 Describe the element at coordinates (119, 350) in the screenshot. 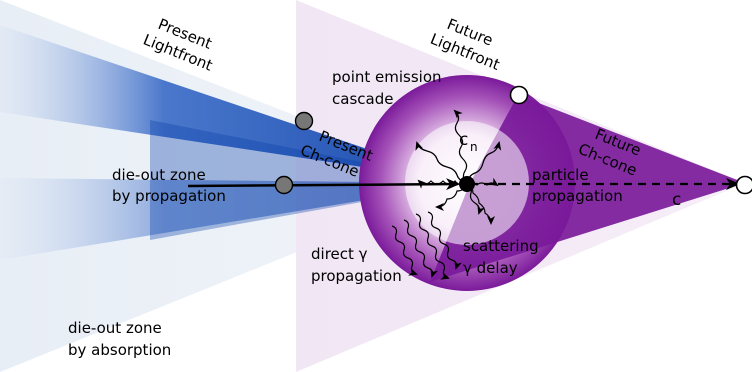

I see `svg-text: by absorption` at that location.